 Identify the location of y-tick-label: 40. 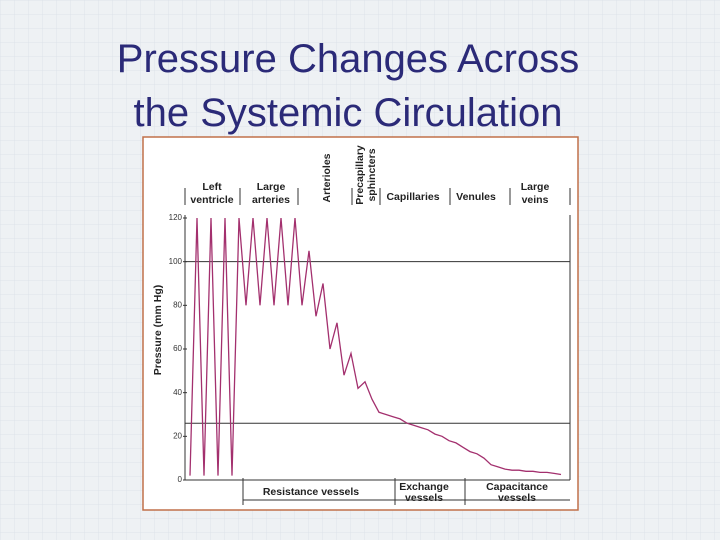
(177, 392).